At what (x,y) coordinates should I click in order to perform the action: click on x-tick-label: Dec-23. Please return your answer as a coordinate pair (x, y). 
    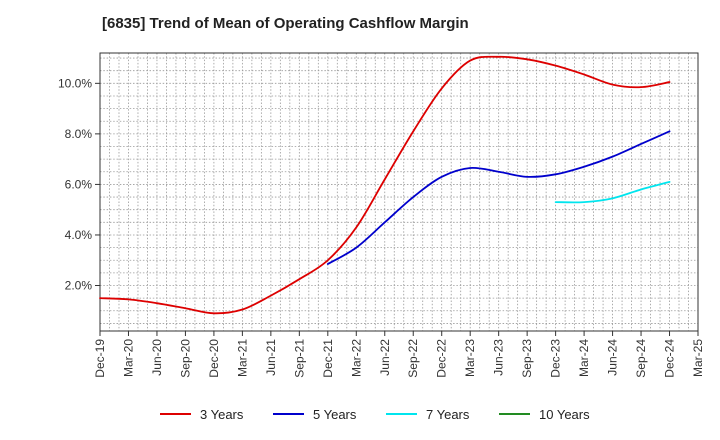
    Looking at the image, I should click on (556, 358).